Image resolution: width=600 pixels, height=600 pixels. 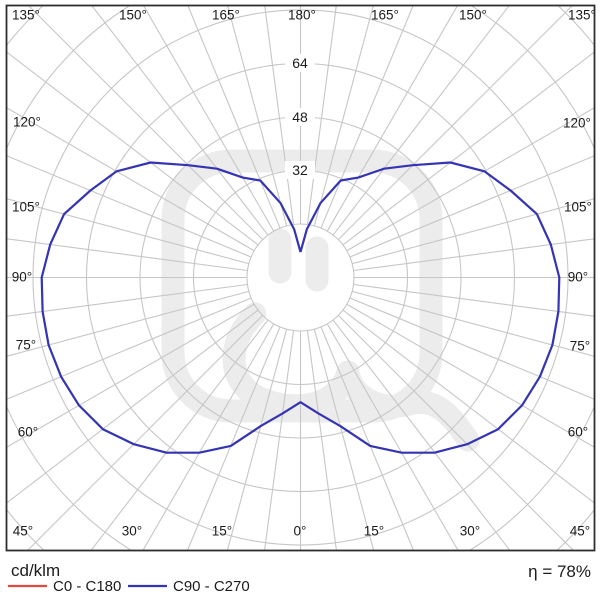 I want to click on efficiency-label: η = 78%, so click(x=559, y=571).